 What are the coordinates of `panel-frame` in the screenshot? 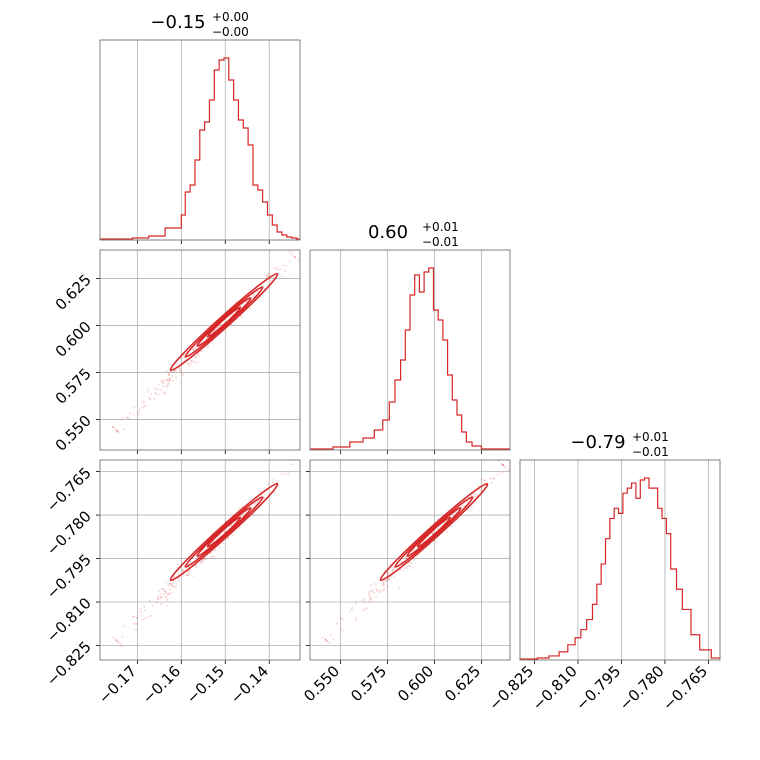 It's located at (410, 560).